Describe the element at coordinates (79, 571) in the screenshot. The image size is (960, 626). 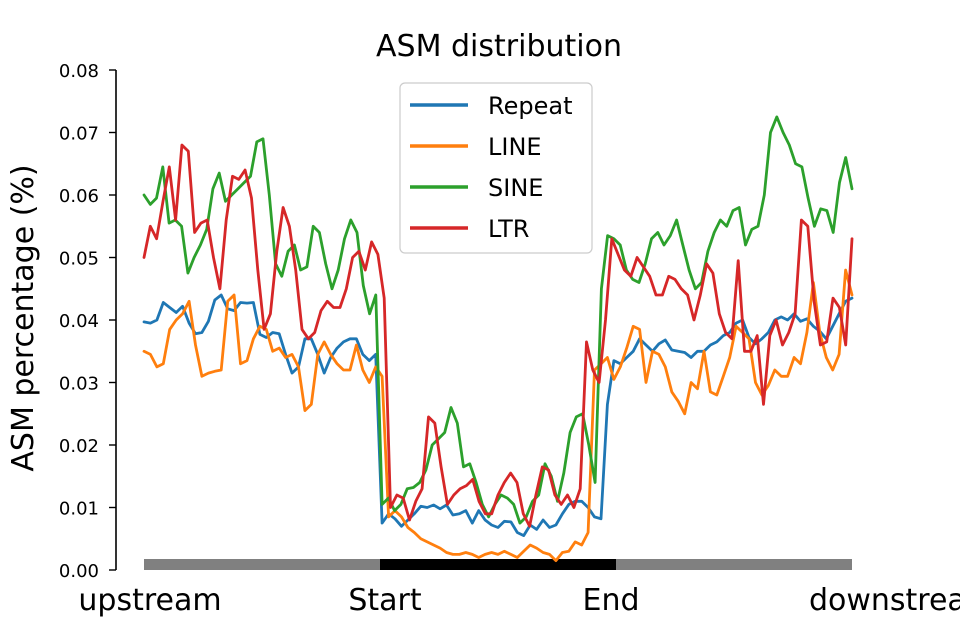
I see `y-tick-label: 0.00` at that location.